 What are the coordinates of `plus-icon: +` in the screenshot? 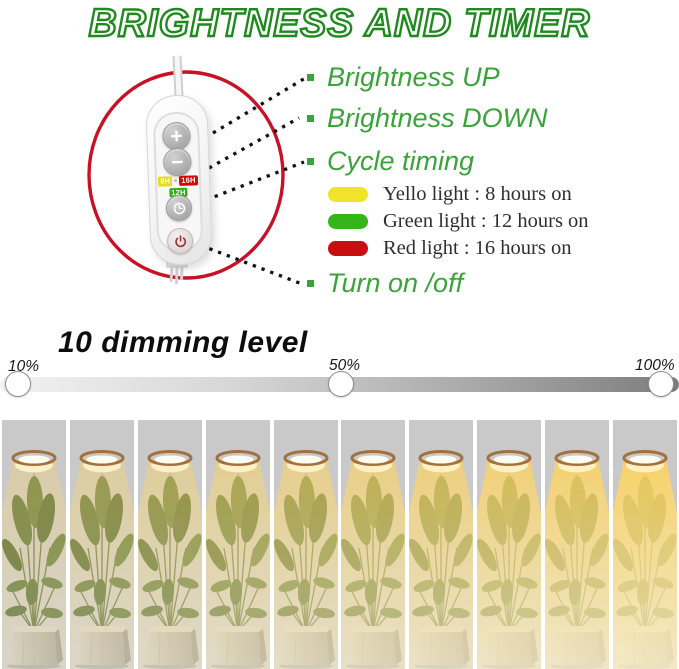 It's located at (176, 136).